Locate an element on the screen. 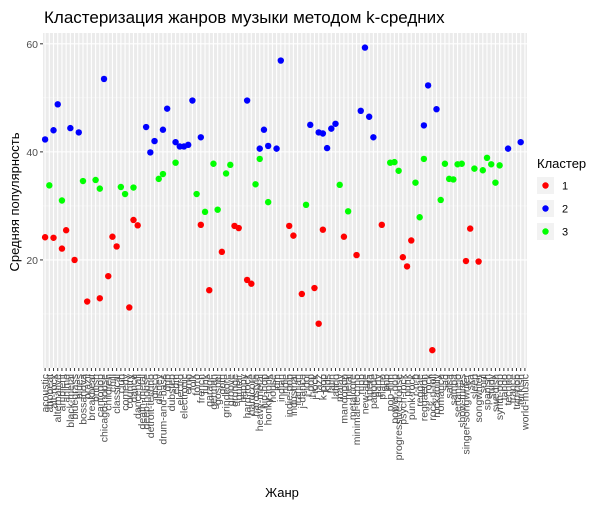 The image size is (616, 506). x-tick-label: death-metal is located at coordinates (142, 401).